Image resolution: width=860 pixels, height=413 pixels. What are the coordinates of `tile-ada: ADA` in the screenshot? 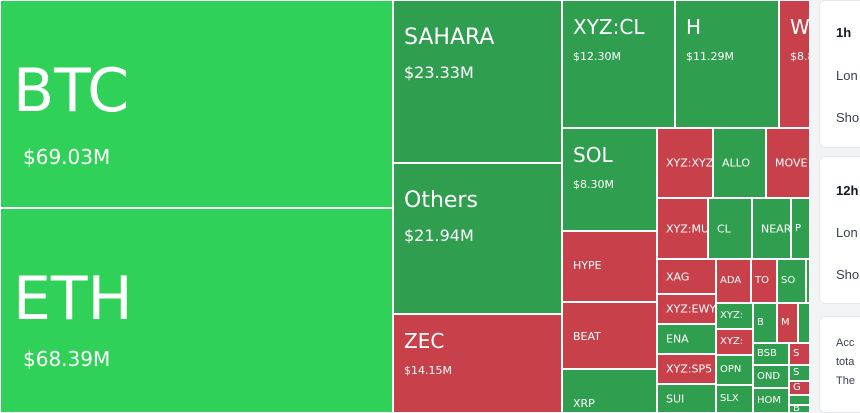 It's located at (733, 281).